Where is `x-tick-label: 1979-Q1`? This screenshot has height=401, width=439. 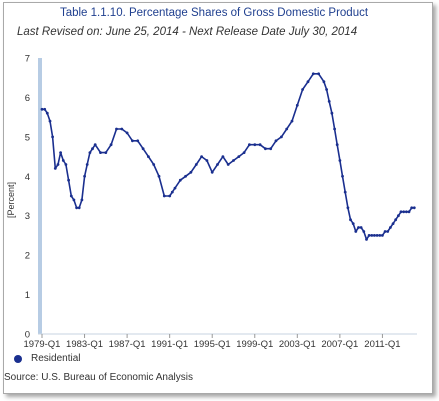 x-tick-label: 1979-Q1 is located at coordinates (42, 344).